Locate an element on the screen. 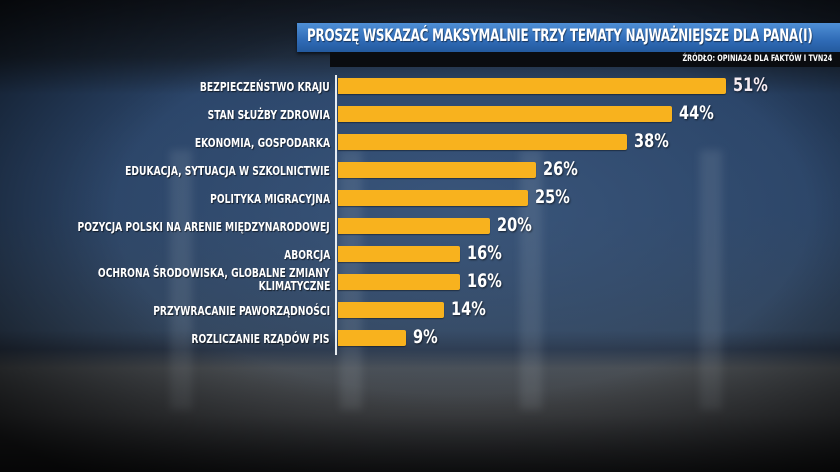 This screenshot has width=840, height=472. chart-row: BEZPIECZEŃSTWO KRAJU 51% is located at coordinates (420, 88).